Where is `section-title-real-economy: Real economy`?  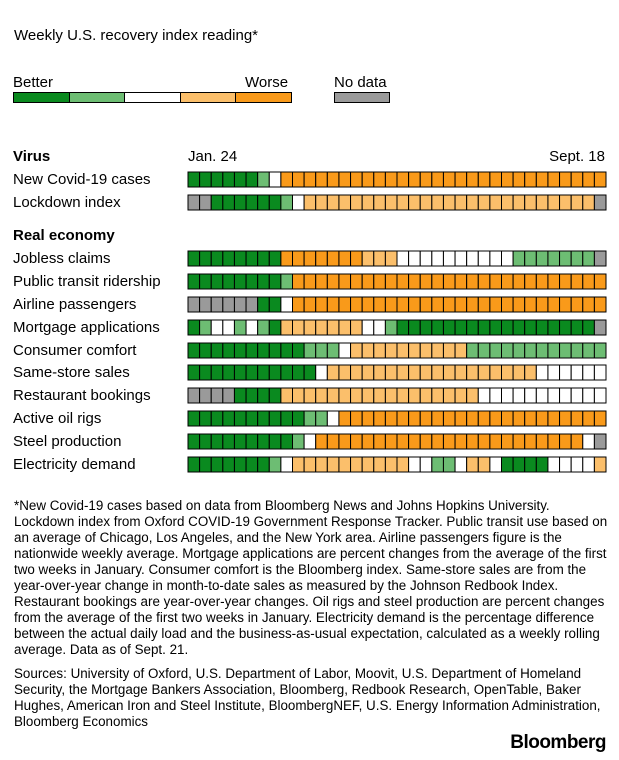 section-title-real-economy: Real economy is located at coordinates (64, 235).